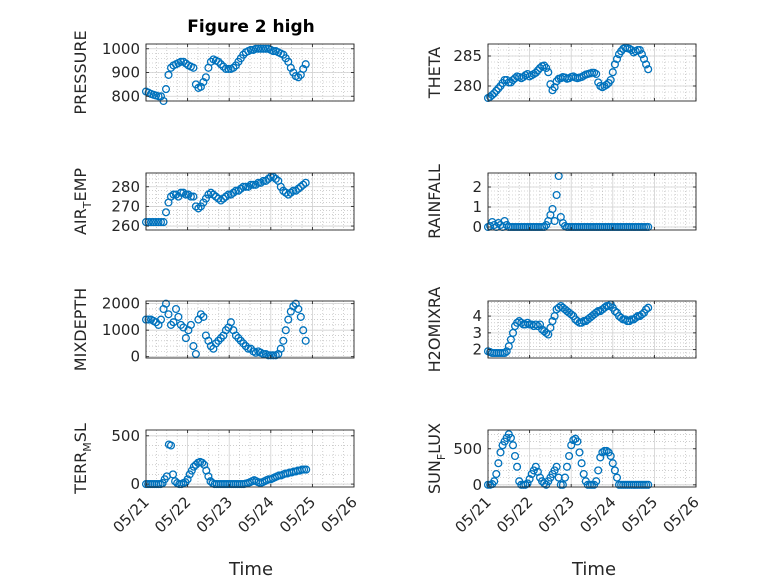  What do you see at coordinates (467, 56) in the screenshot?
I see `y-tick-label: 285` at bounding box center [467, 56].